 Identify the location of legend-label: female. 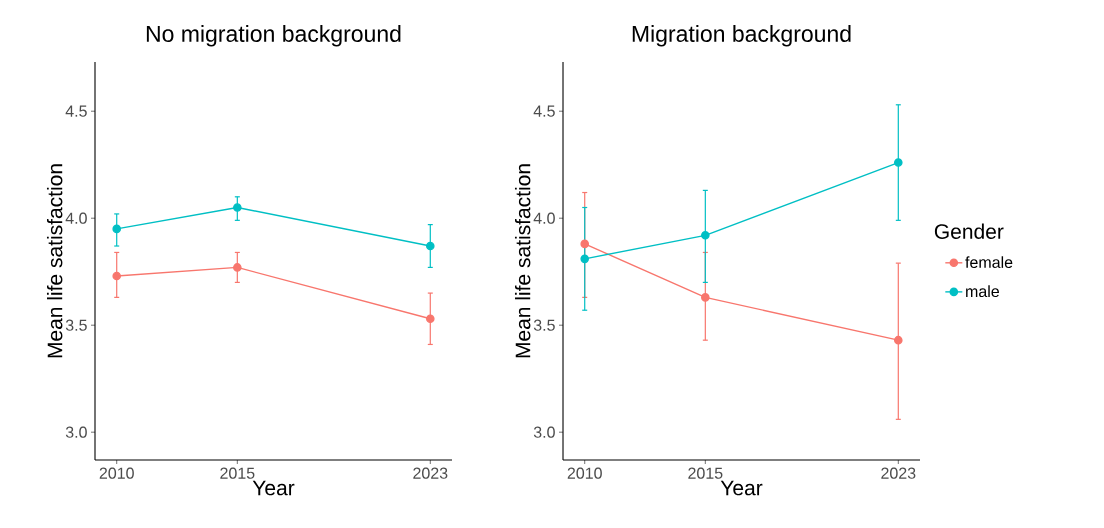
(989, 262).